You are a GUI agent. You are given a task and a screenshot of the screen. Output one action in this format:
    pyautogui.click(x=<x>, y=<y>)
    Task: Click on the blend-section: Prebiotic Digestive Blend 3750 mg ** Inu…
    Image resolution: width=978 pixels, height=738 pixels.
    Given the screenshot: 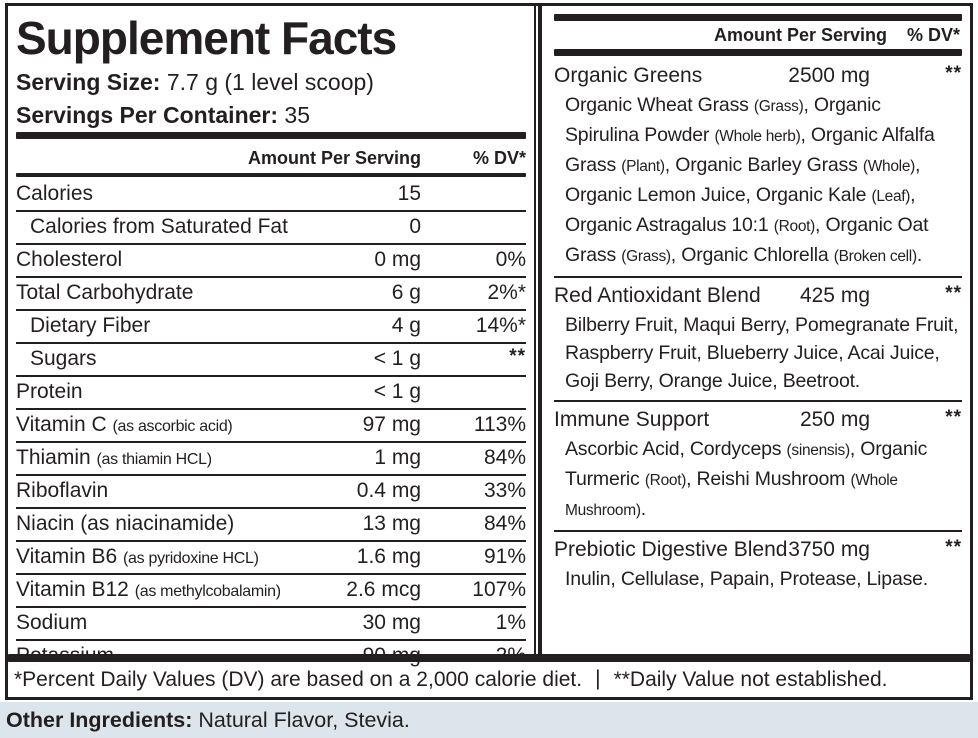 What is the action you would take?
    pyautogui.click(x=758, y=564)
    